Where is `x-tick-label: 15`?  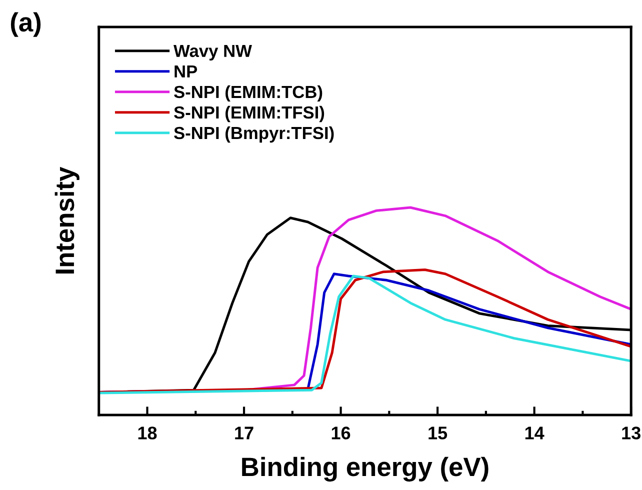 x-tick-label: 15 is located at coordinates (438, 433).